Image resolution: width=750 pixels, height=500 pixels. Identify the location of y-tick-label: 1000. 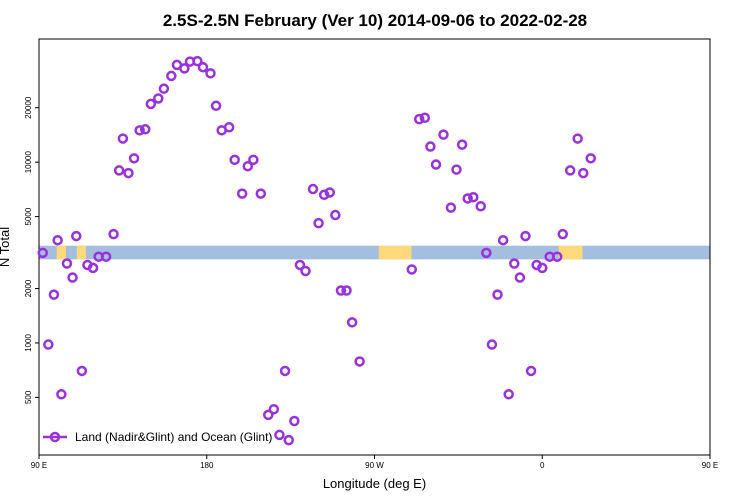
(28, 343).